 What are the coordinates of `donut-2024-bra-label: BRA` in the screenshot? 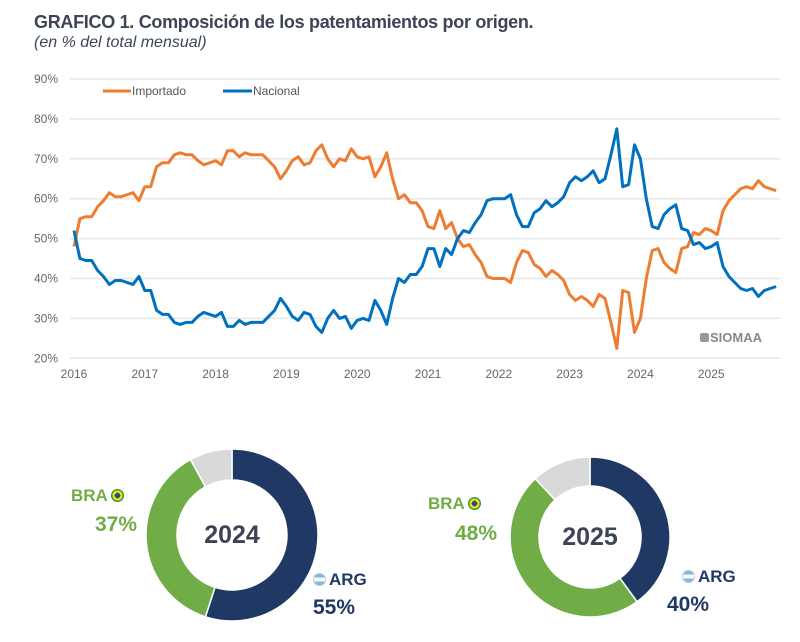 It's located at (99, 496).